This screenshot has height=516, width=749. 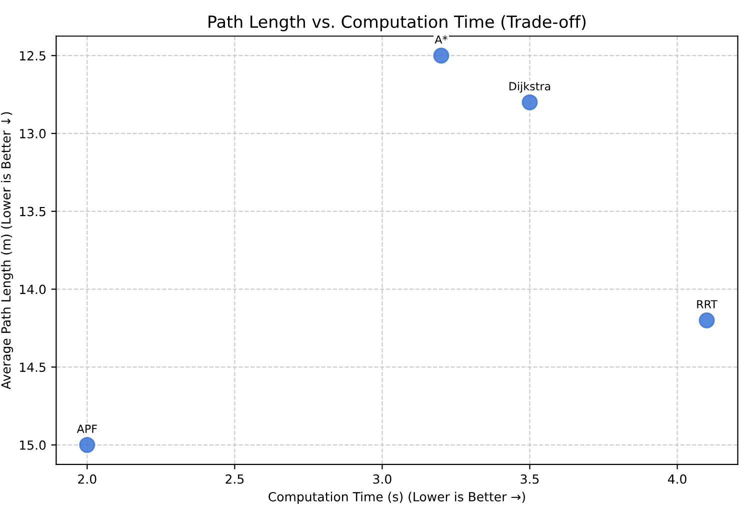 What do you see at coordinates (382, 479) in the screenshot?
I see `x-tick-label: 3.0` at bounding box center [382, 479].